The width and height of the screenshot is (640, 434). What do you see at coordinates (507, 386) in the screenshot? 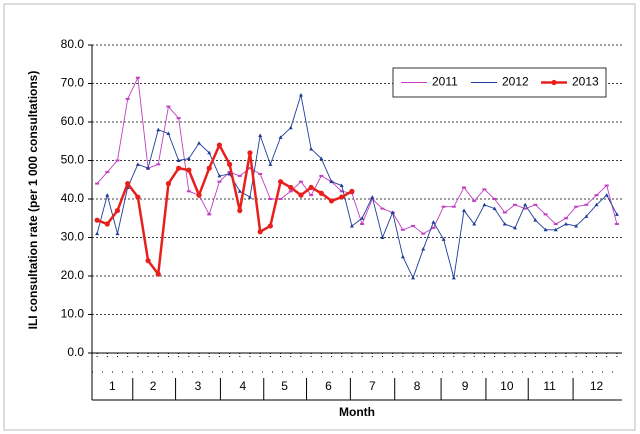
I see `x-tick-label: 10` at bounding box center [507, 386].